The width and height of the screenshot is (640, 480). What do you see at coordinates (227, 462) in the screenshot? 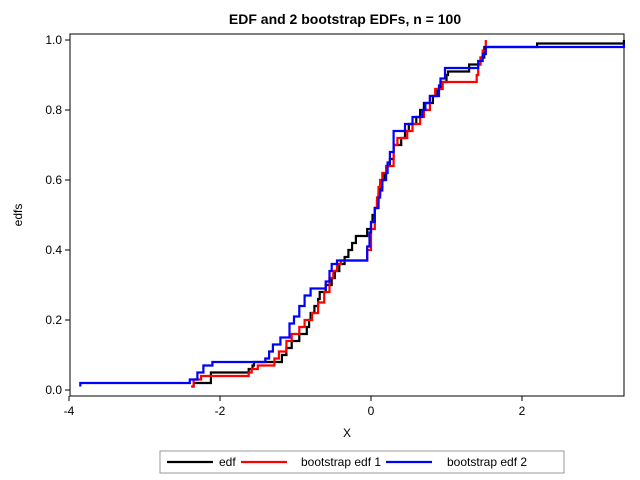
I see `legend-label-edf: edf` at bounding box center [227, 462].